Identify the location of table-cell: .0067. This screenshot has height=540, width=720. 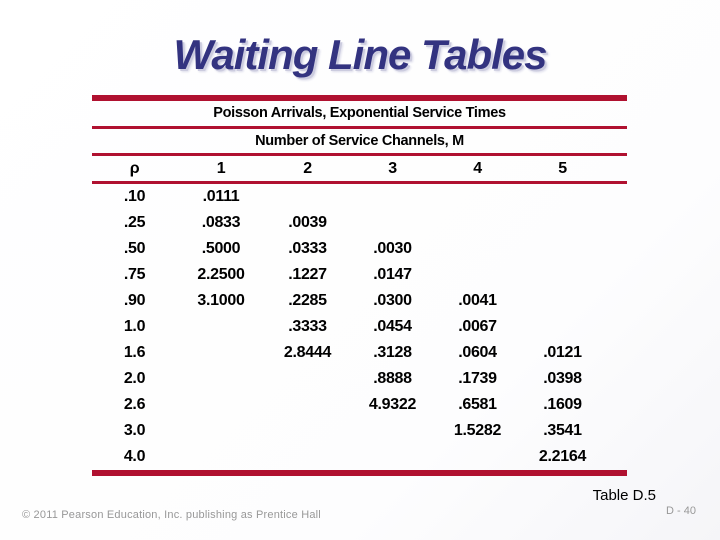
(477, 326).